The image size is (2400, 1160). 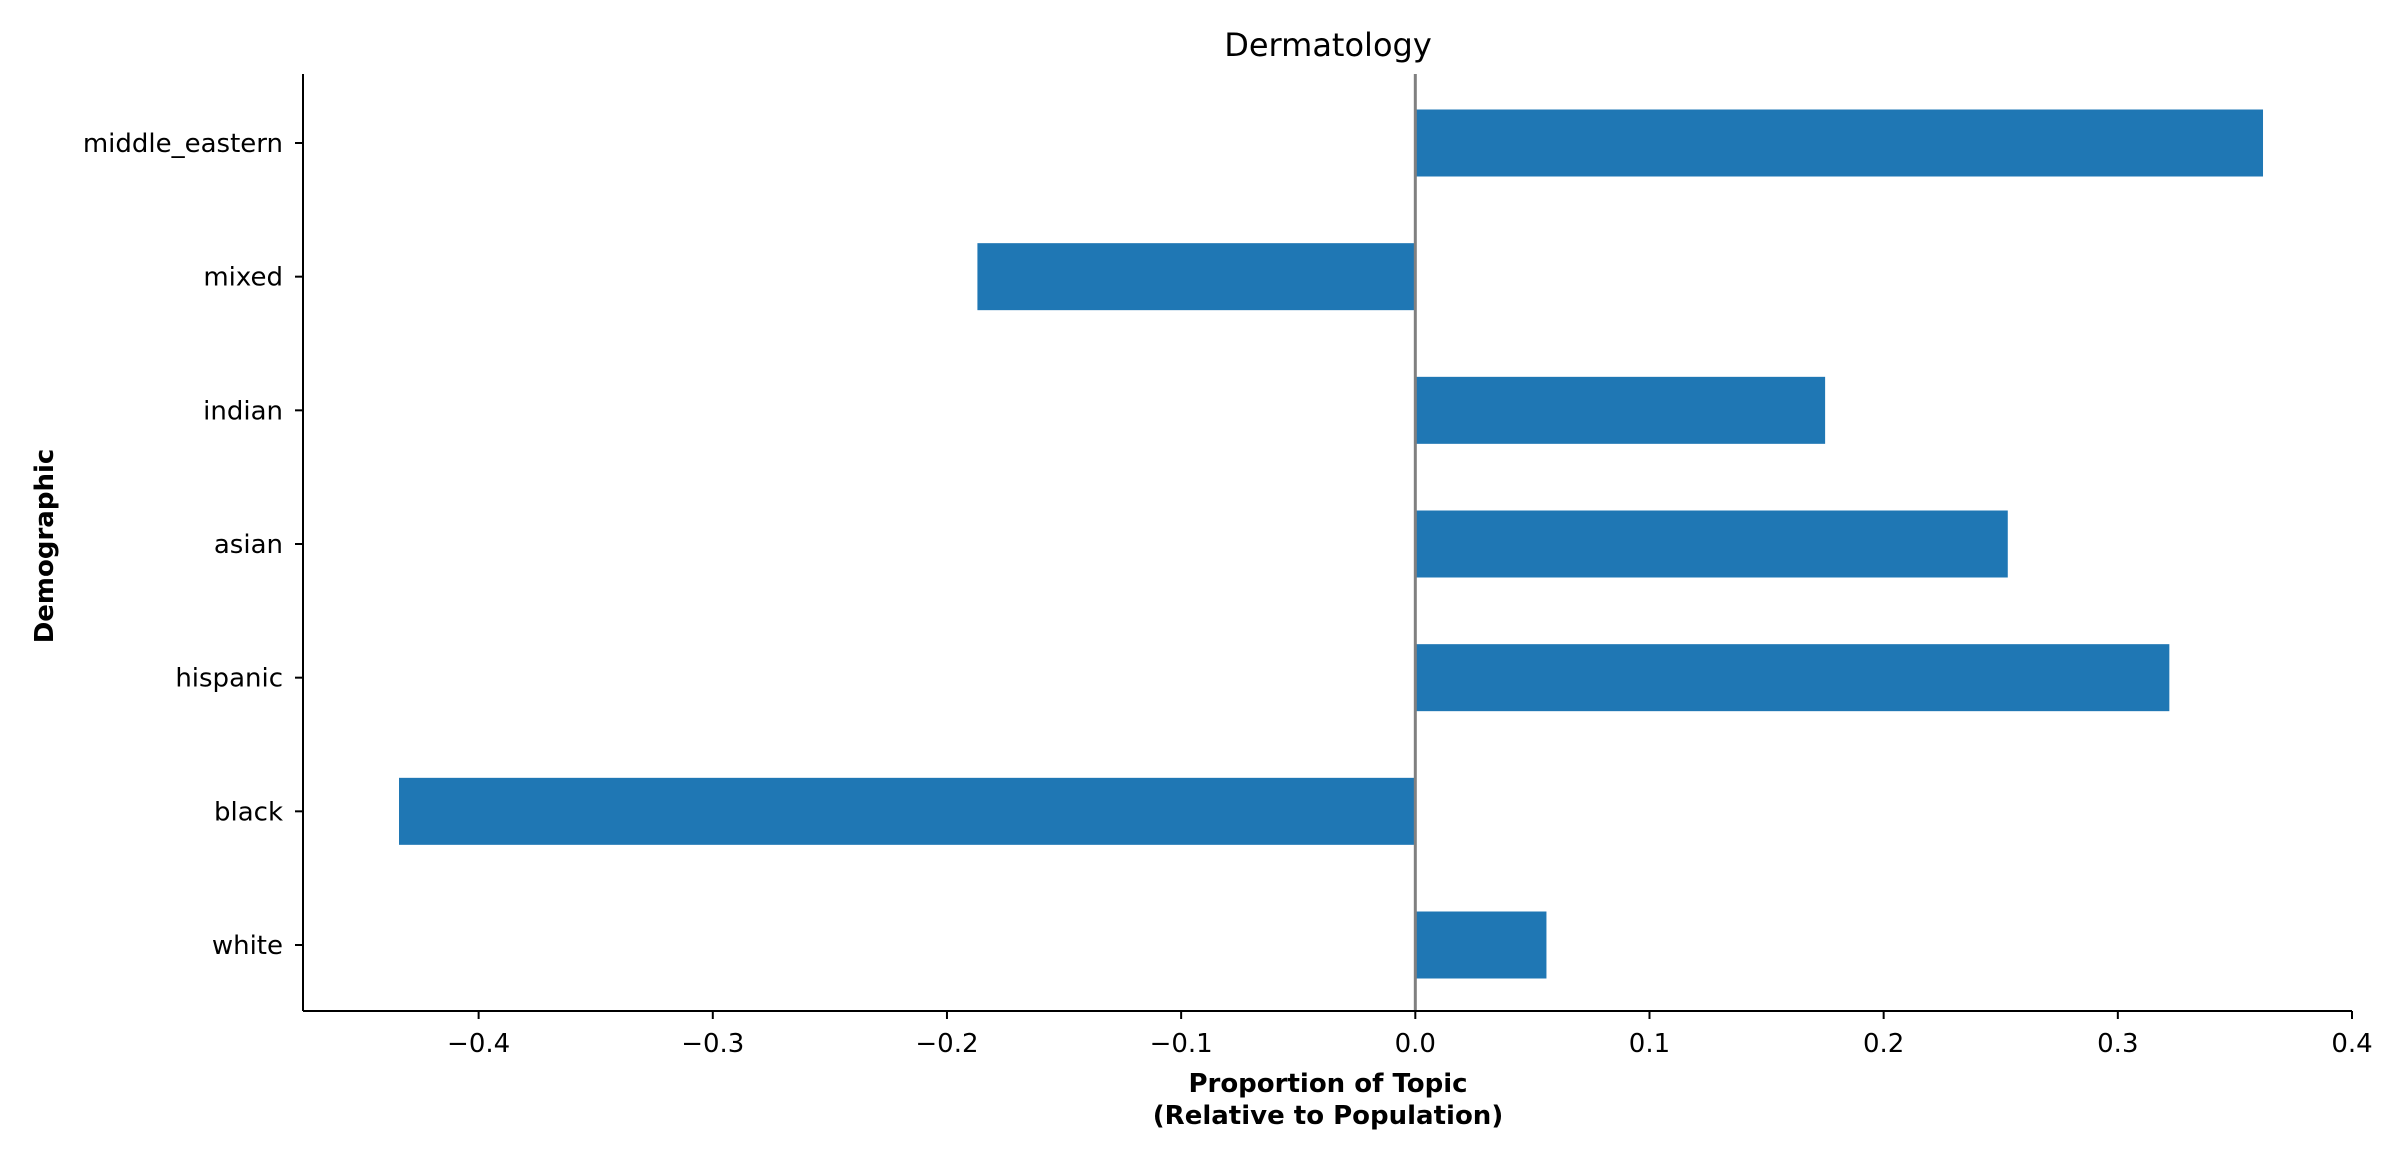 I want to click on x-tick-label: 0.2, so click(x=1883, y=1044).